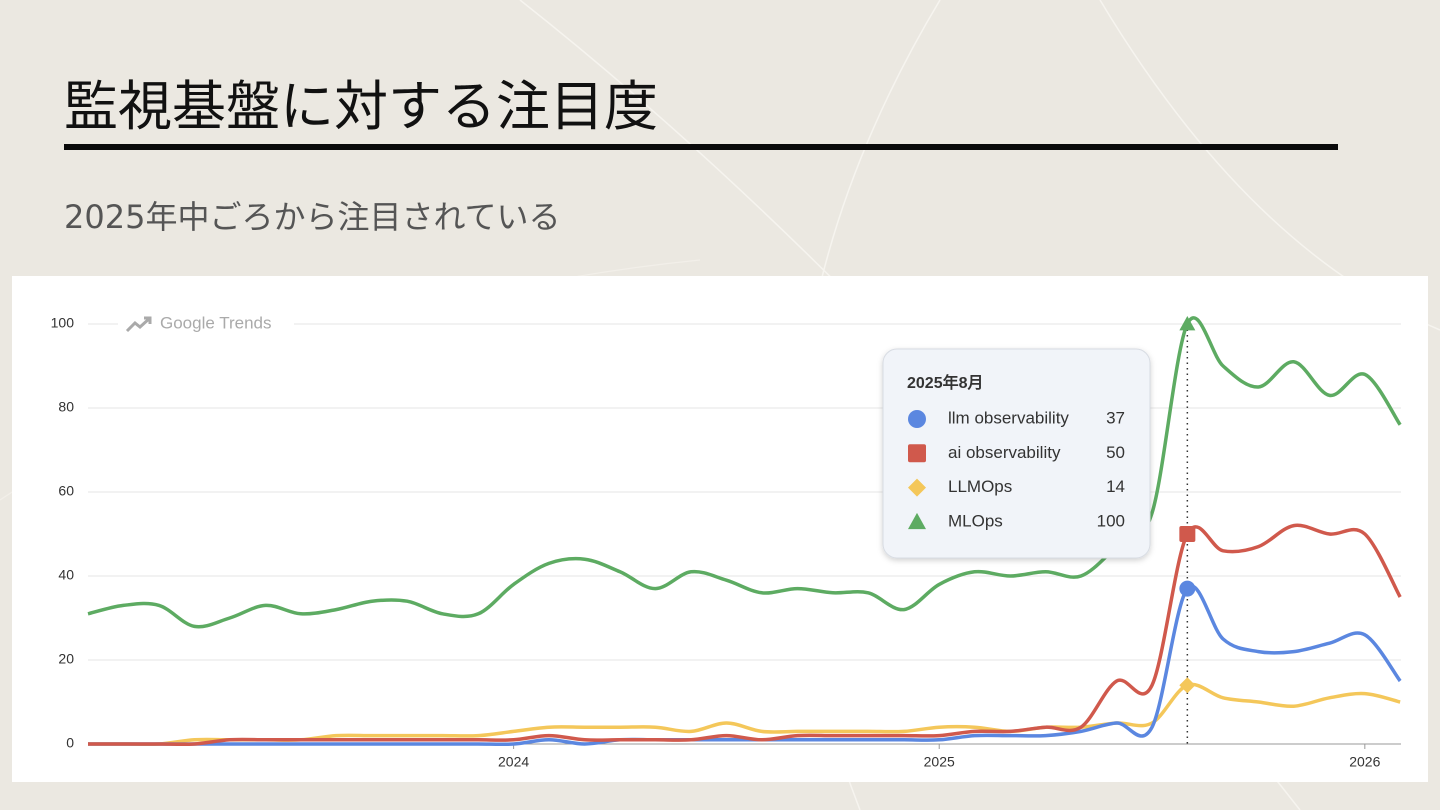 This screenshot has width=1440, height=810. I want to click on legend-label: LLMOps, so click(980, 486).